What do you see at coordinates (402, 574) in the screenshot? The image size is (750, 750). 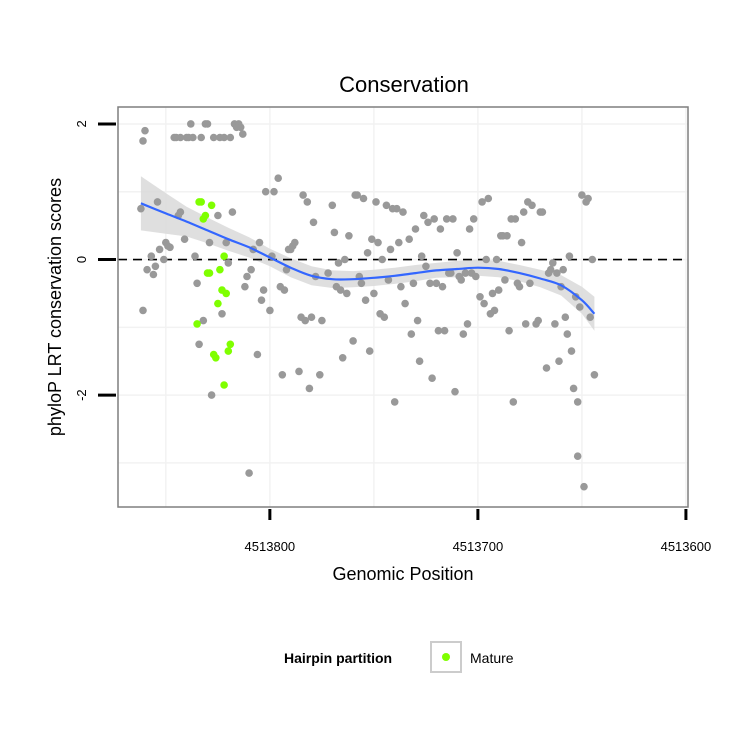 I see `x-axis-title: Genomic Position` at bounding box center [402, 574].